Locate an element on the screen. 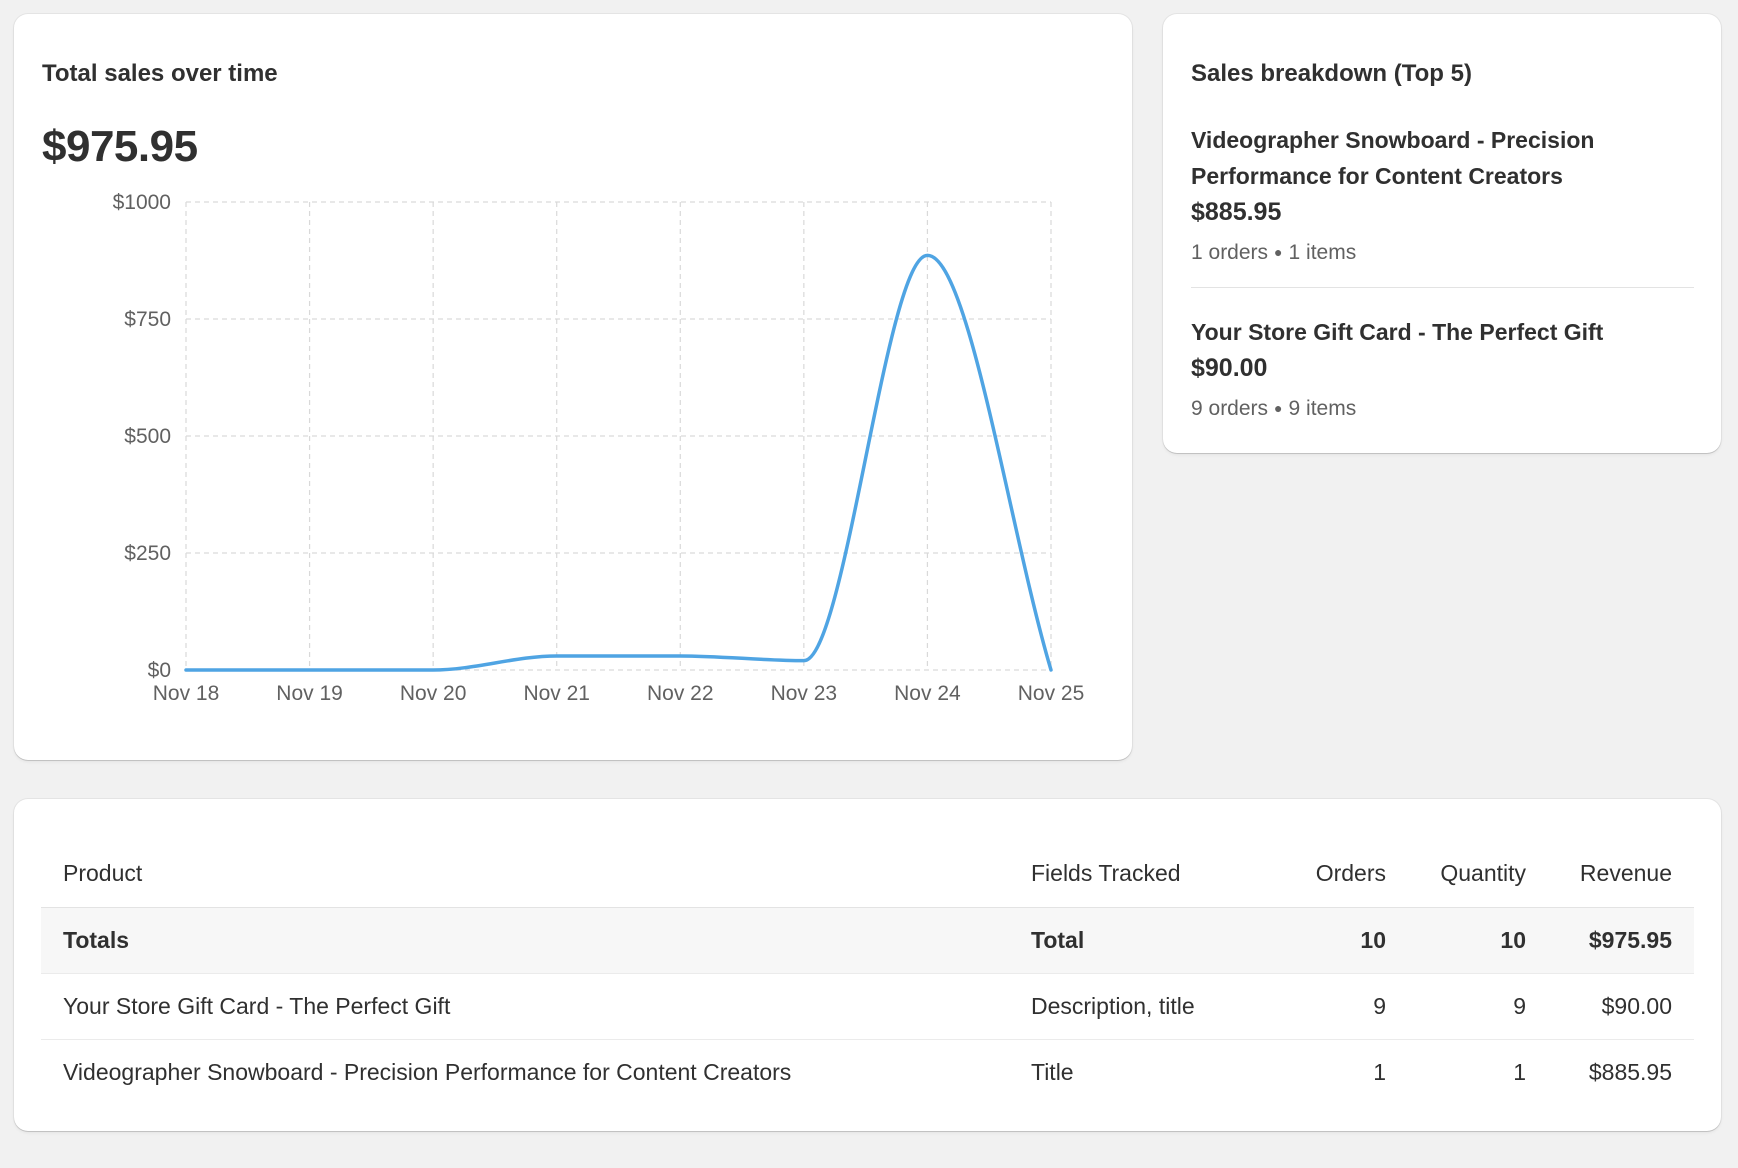 Image resolution: width=1738 pixels, height=1168 pixels. x-tick-label: Nov 23 is located at coordinates (804, 693).